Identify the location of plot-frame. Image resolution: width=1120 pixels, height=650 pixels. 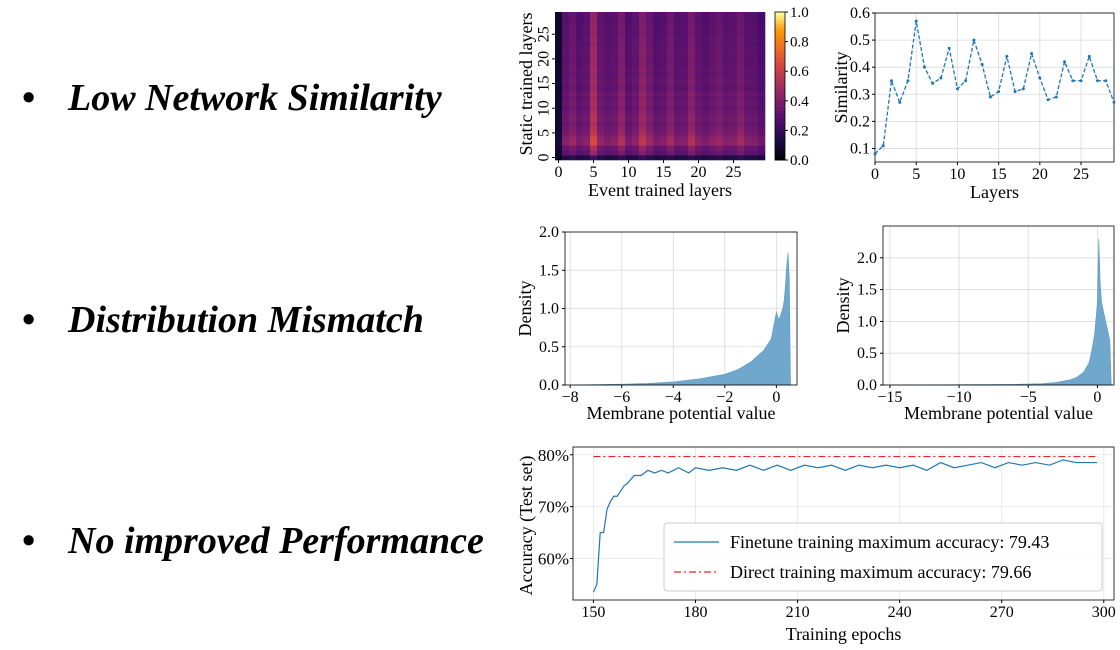
(681, 308).